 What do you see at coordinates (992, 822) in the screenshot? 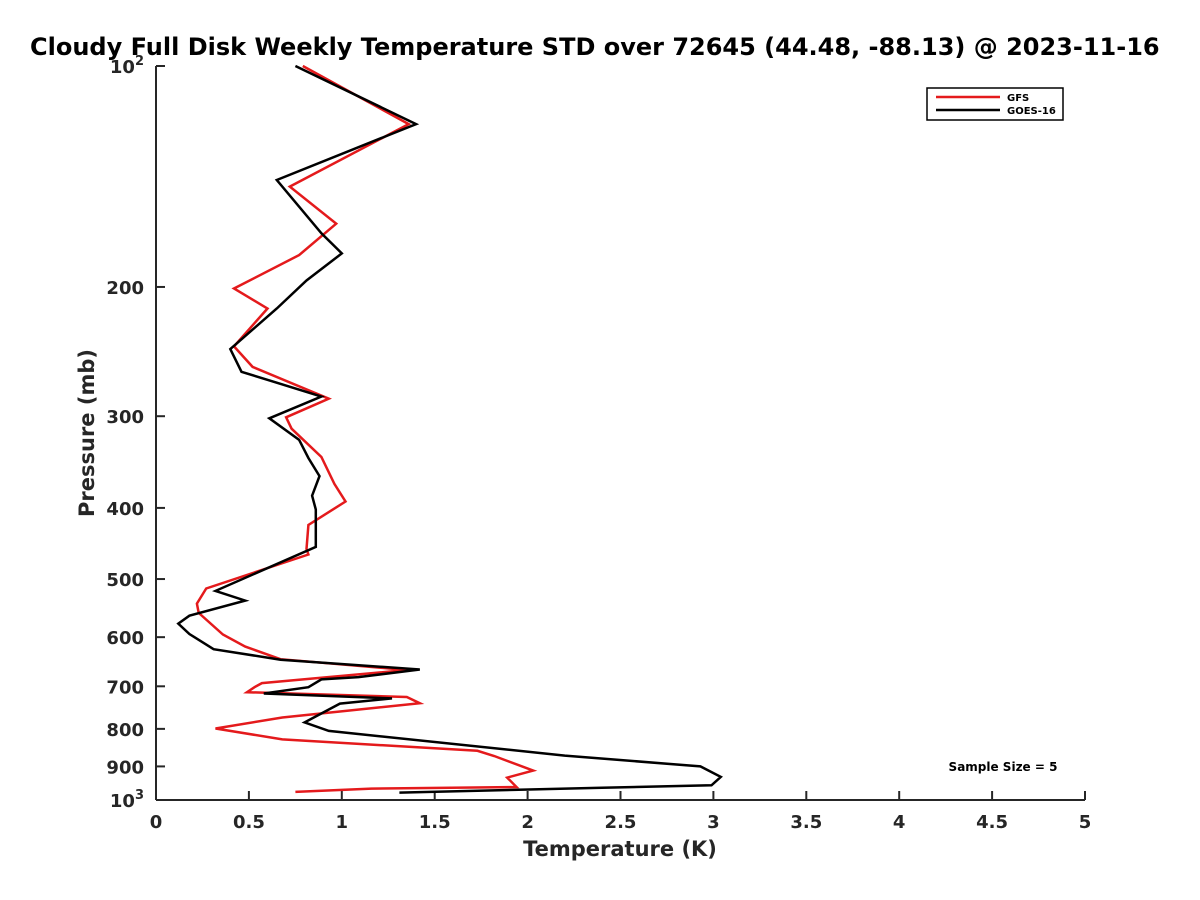
I see `x-tick-label: 4.5` at bounding box center [992, 822].